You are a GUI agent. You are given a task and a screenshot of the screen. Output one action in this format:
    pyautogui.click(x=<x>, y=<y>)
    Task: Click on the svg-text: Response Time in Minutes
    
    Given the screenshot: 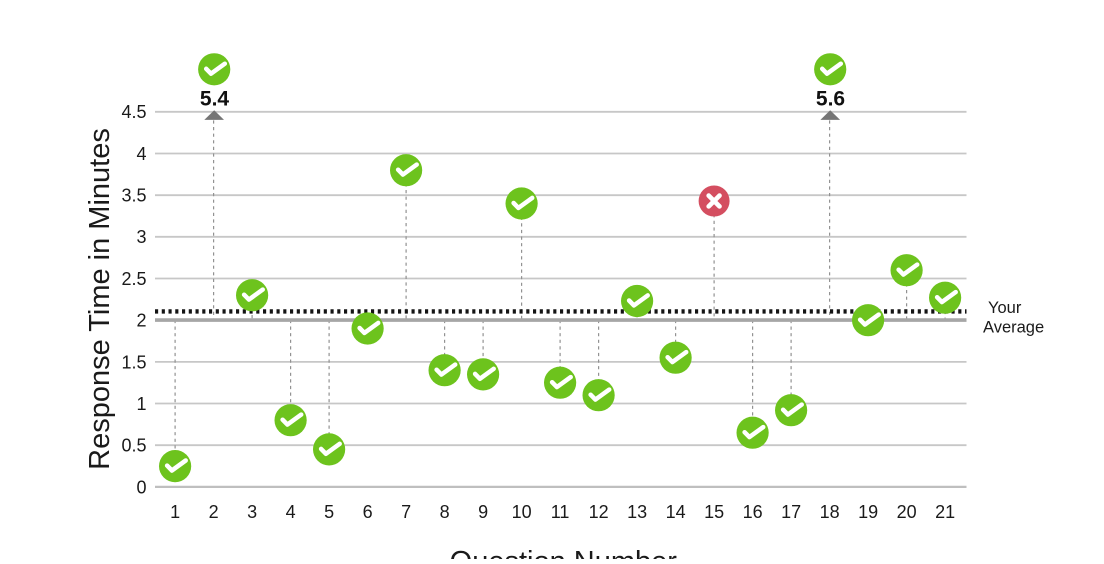 What is the action you would take?
    pyautogui.click(x=100, y=299)
    